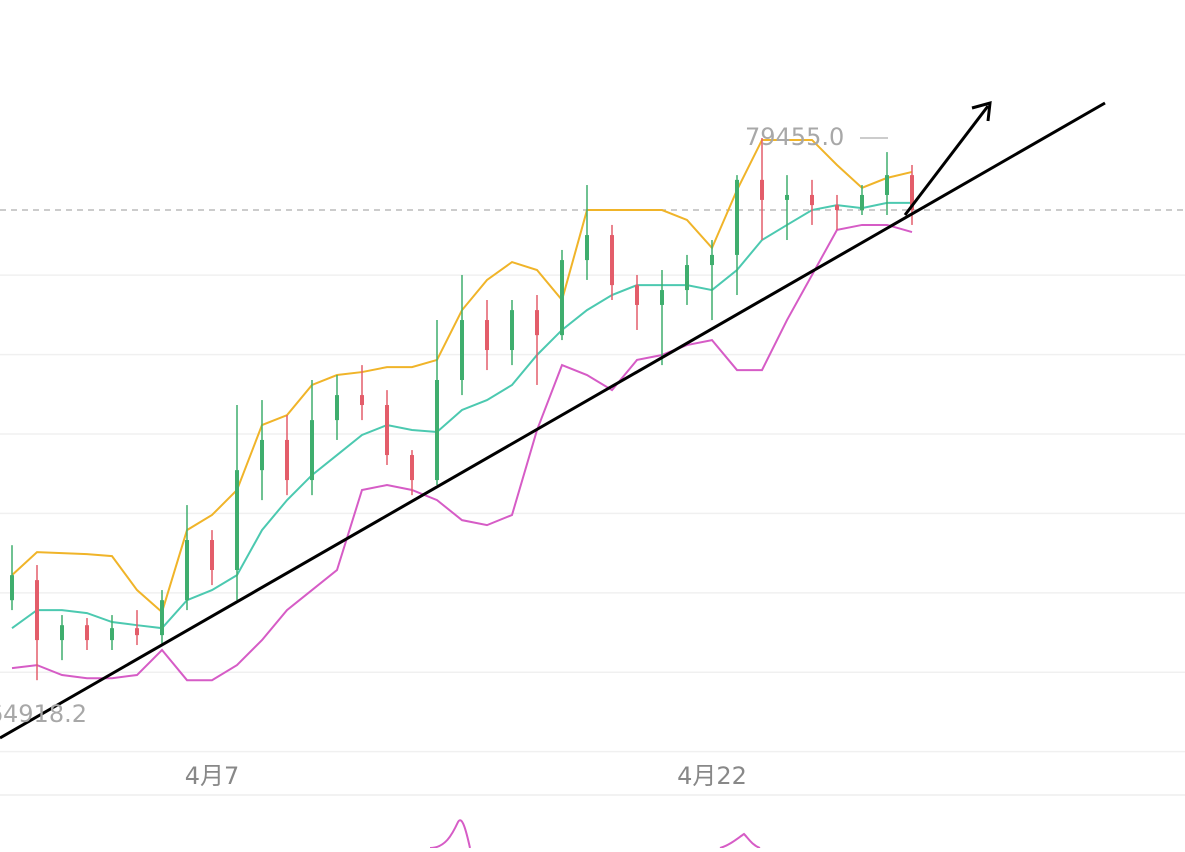 The width and height of the screenshot is (1185, 852). What do you see at coordinates (43, 714) in the screenshot?
I see `low-label: 64918.2` at bounding box center [43, 714].